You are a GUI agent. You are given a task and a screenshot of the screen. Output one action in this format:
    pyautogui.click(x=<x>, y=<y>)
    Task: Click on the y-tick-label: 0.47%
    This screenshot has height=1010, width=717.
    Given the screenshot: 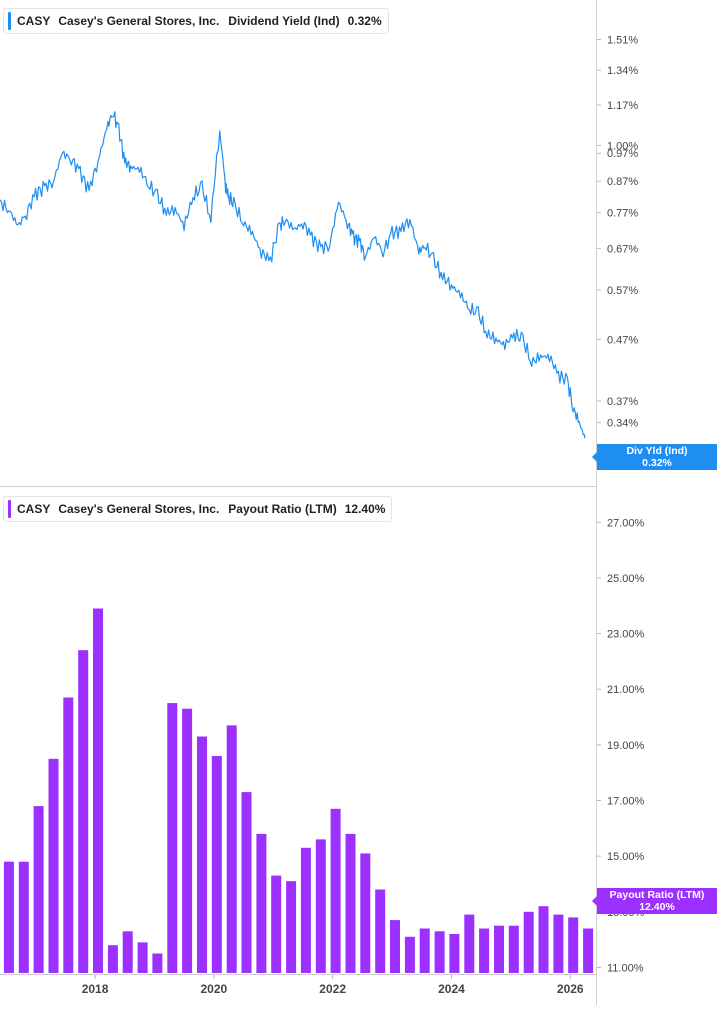 What is the action you would take?
    pyautogui.click(x=622, y=341)
    